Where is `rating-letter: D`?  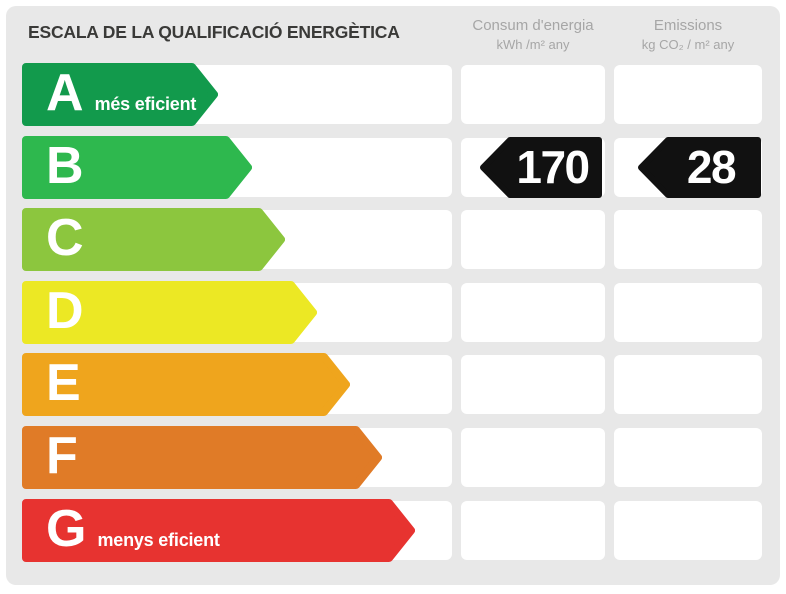 rating-letter: D is located at coordinates (65, 310).